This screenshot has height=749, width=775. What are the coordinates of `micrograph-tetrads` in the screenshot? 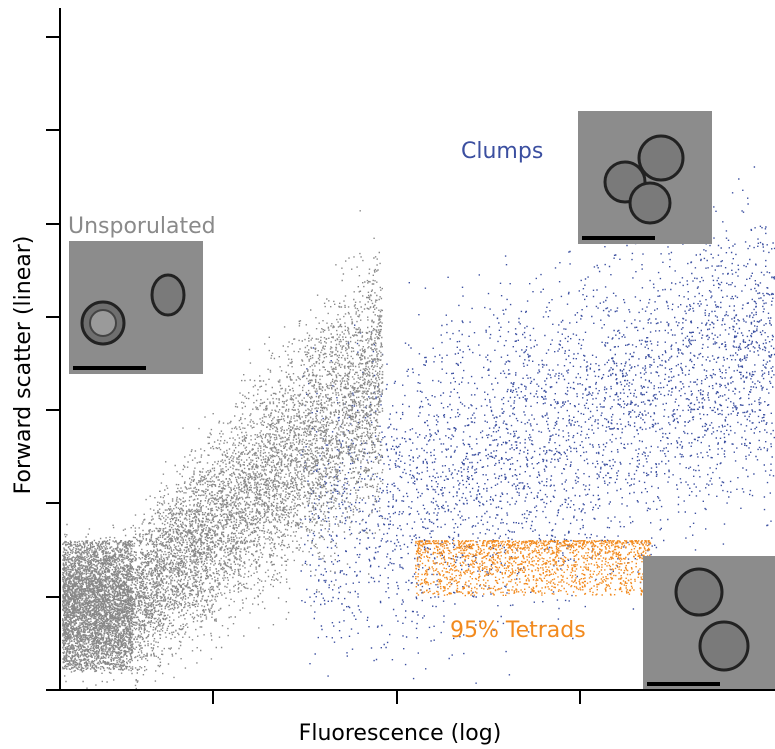 It's located at (709, 622).